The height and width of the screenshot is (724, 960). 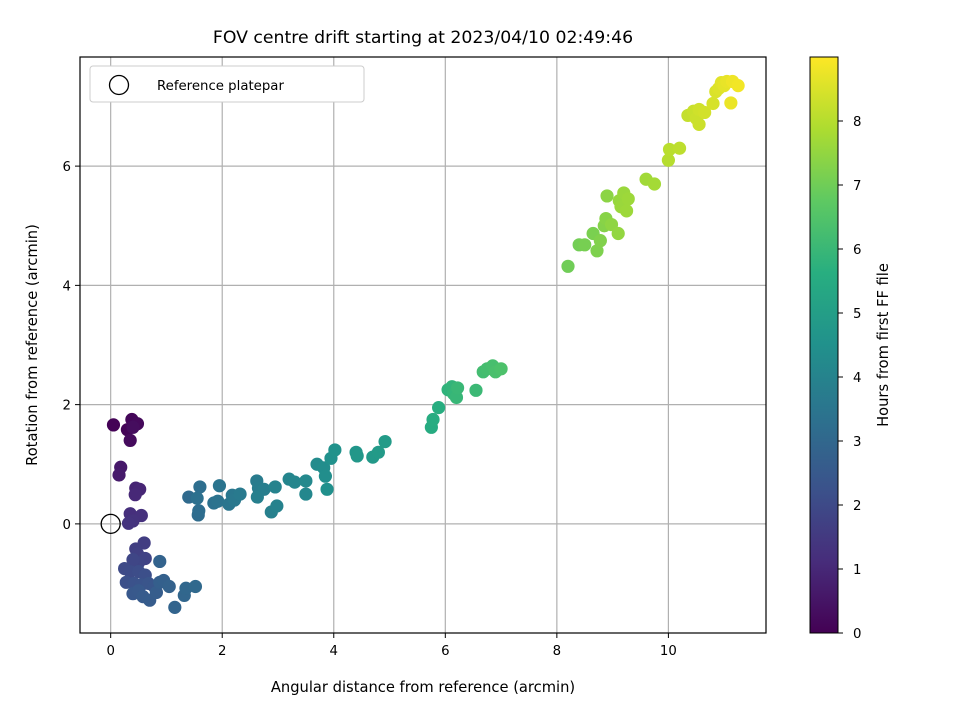 I want to click on x-tick-label: 8, so click(x=557, y=651).